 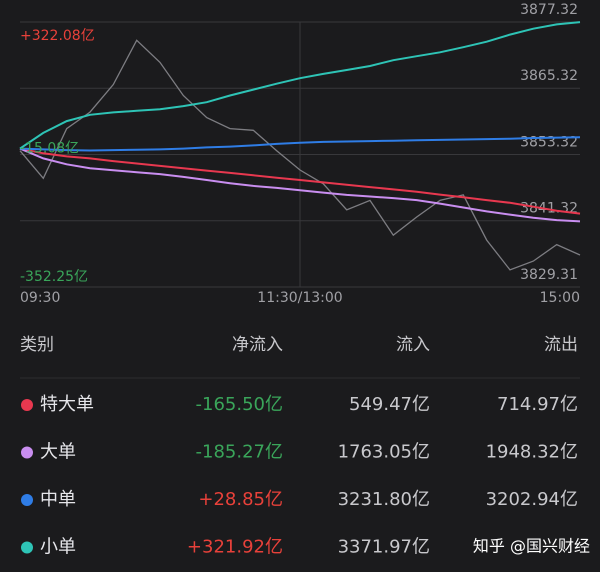 I want to click on category-name: 大单, so click(x=58, y=452).